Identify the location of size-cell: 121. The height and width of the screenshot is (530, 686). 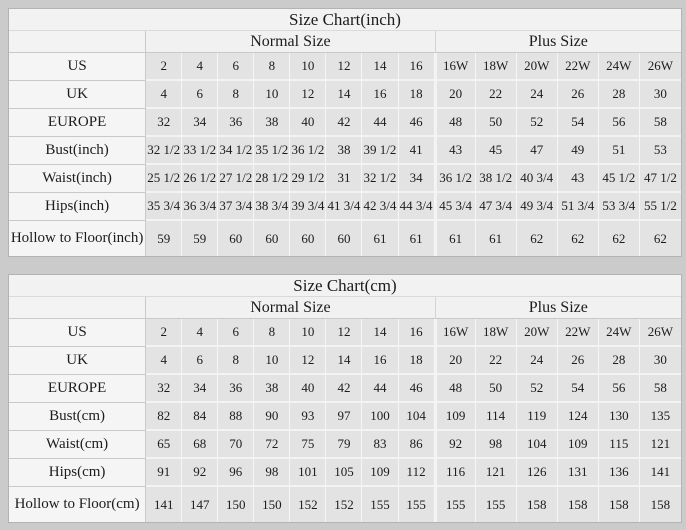
(660, 445).